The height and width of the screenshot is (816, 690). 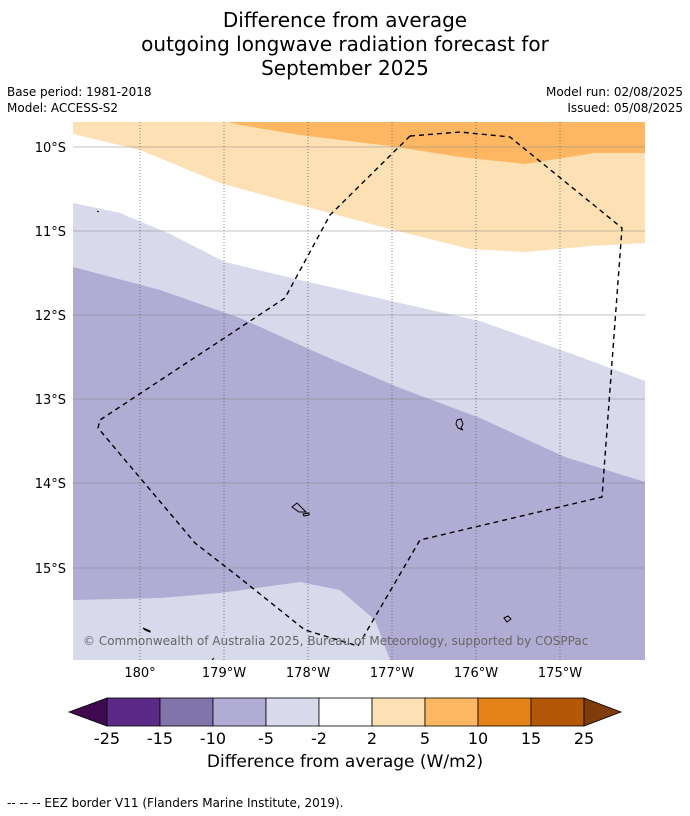 I want to click on lon-label-178w: 178°W, so click(x=308, y=673).